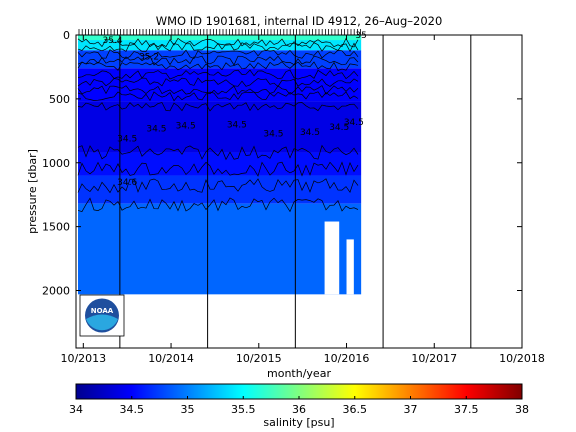 The width and height of the screenshot is (576, 432). I want to click on colorbar-tick-label: 37.5, so click(466, 409).